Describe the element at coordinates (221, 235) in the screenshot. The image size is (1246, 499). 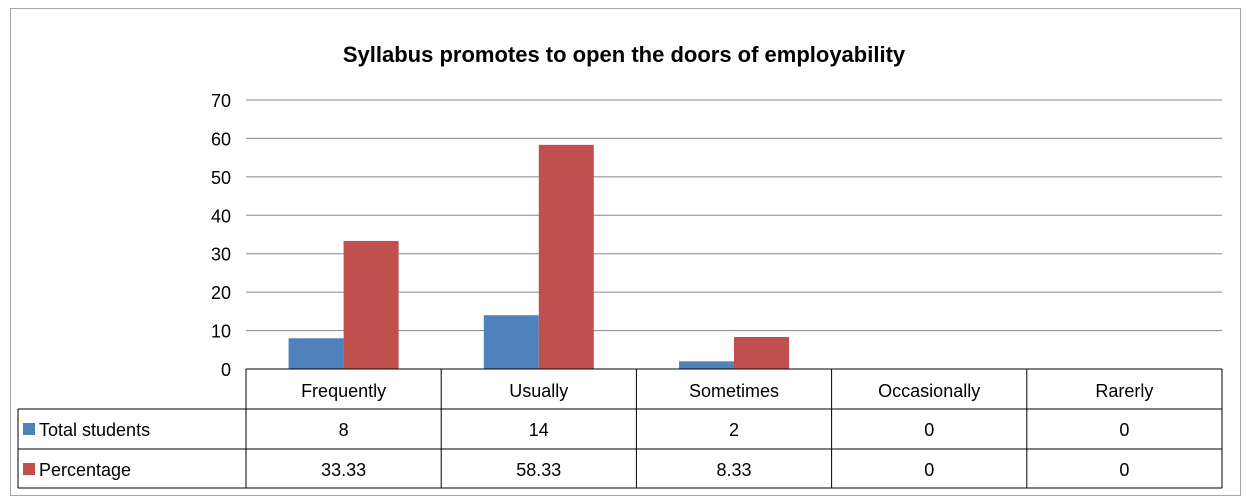
I see `y-axis-ticks: 0 10 20 30 40 50 60 70` at that location.